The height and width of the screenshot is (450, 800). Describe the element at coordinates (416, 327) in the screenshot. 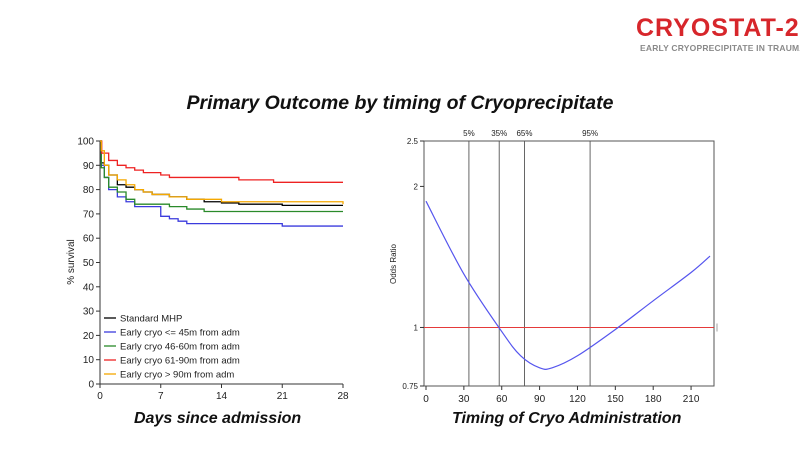

I see `or-y-tick-label: 1` at that location.